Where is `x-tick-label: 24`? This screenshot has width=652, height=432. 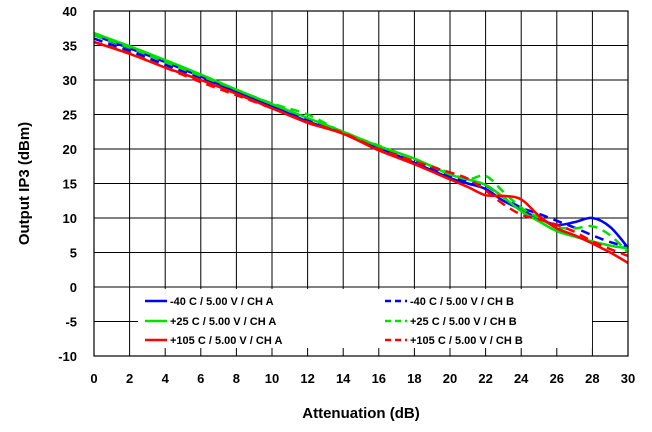
x-tick-label: 24 is located at coordinates (521, 378).